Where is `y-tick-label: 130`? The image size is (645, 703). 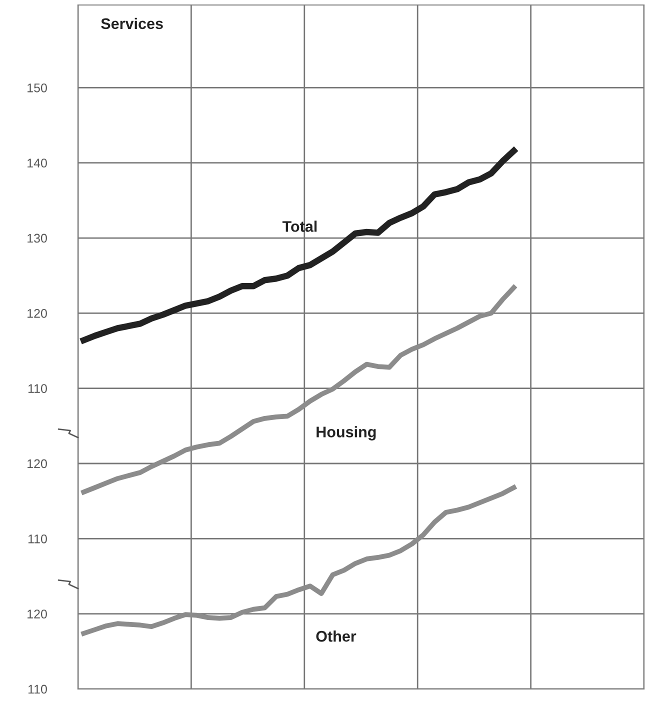
y-tick-label: 130 is located at coordinates (37, 238).